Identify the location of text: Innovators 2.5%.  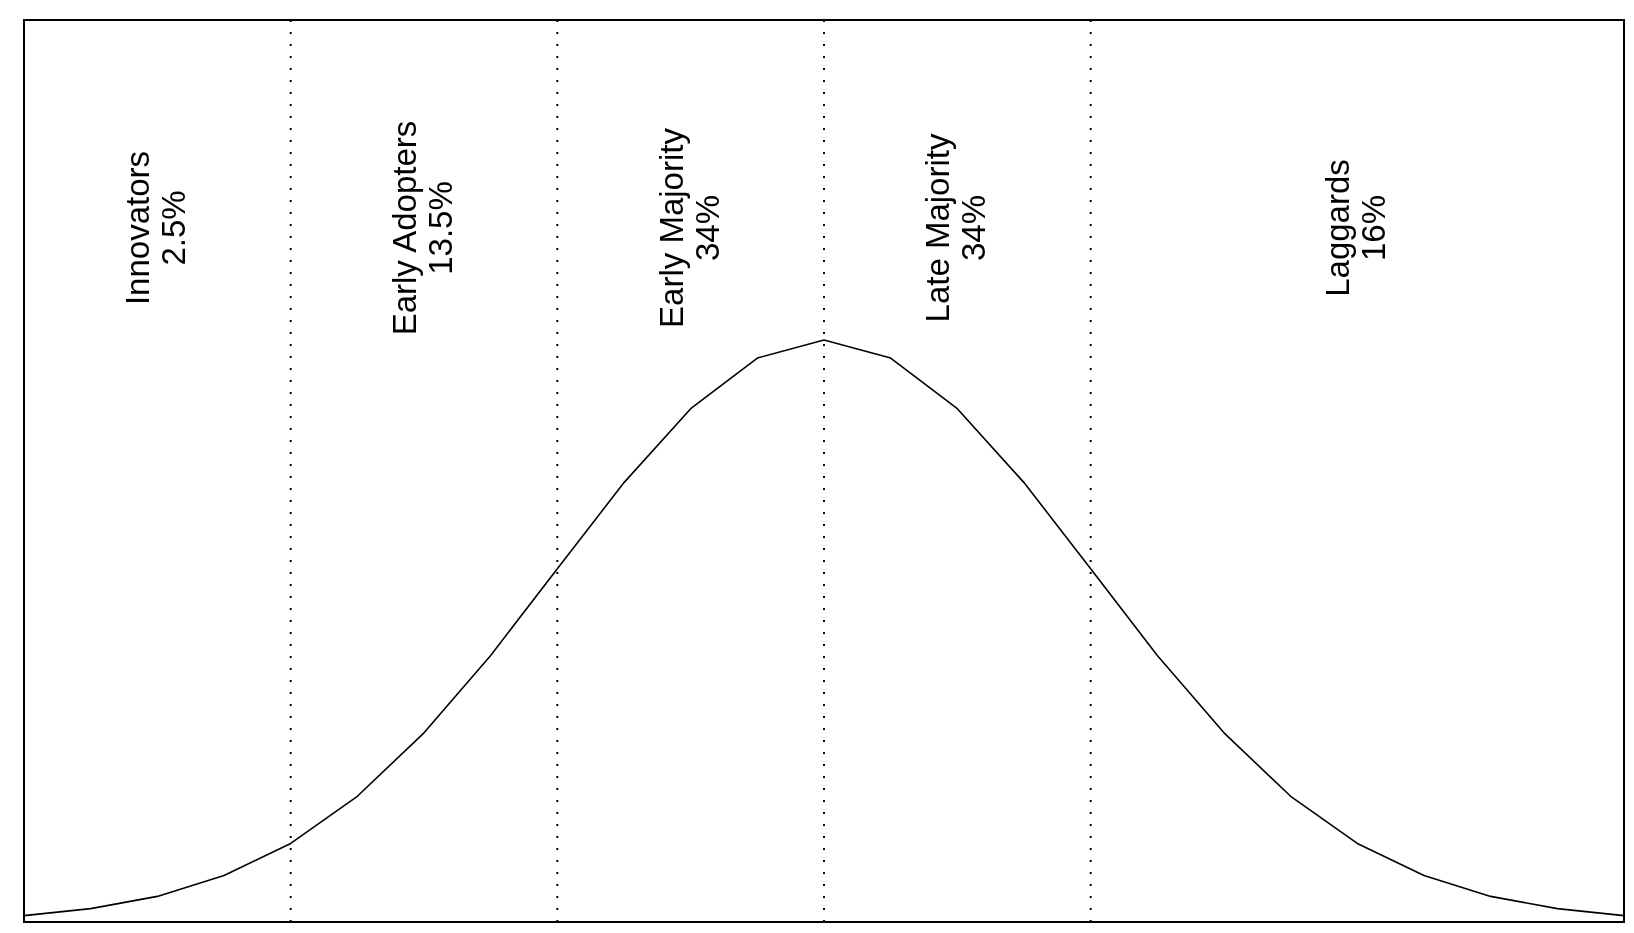
(156, 228).